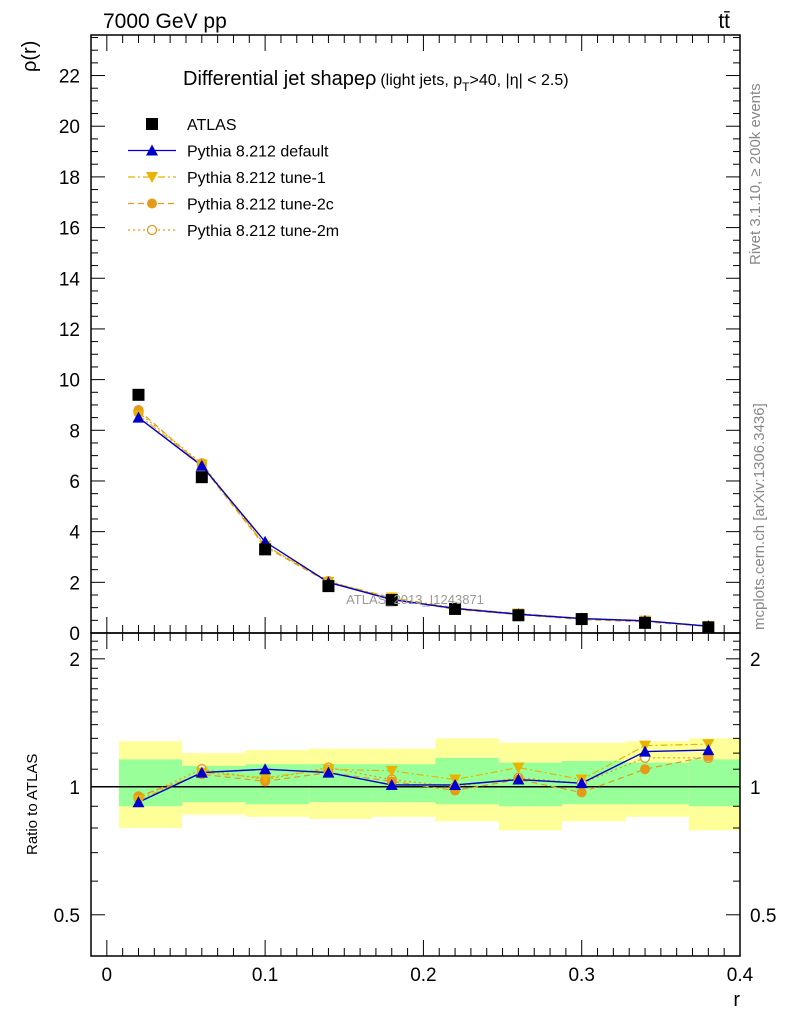 Image resolution: width=786 pixels, height=1024 pixels. I want to click on main-y-tick-label: 6, so click(74, 482).